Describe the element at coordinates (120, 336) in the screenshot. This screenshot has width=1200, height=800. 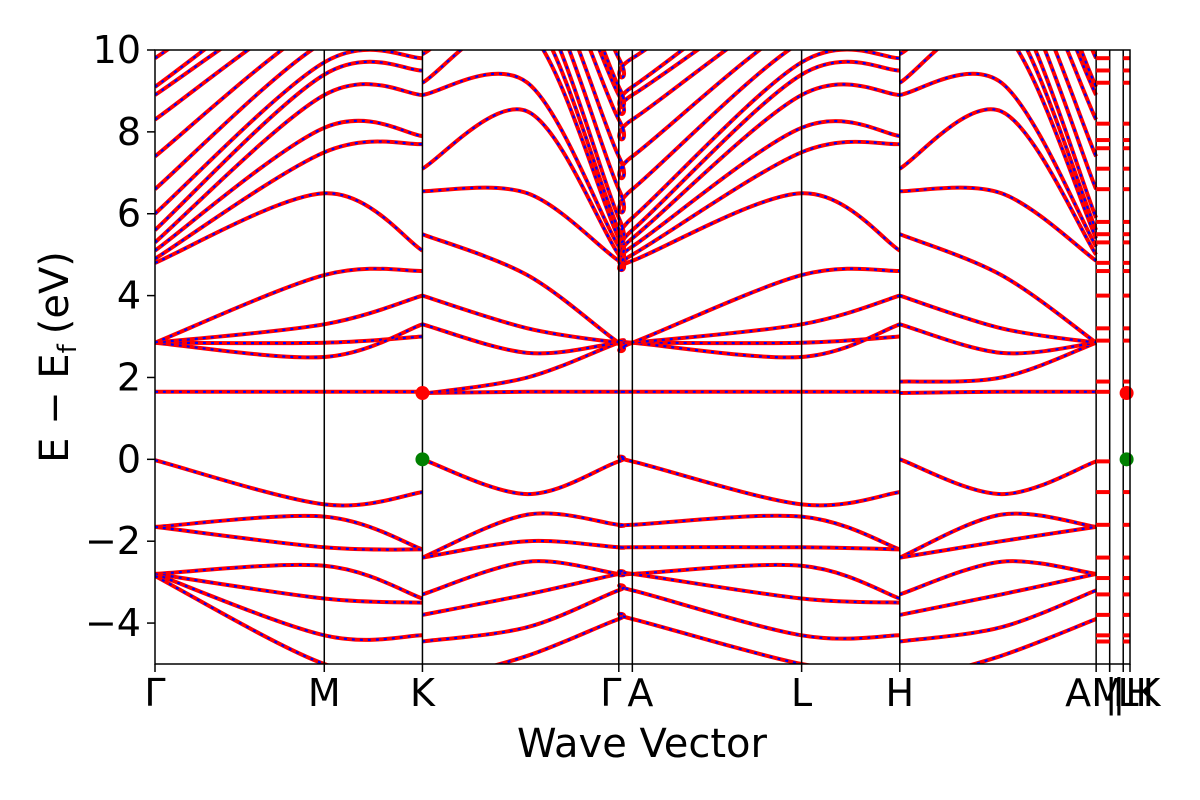
I see `y-axis-ticks: −4 −2 0 2 4 6 8 10` at that location.